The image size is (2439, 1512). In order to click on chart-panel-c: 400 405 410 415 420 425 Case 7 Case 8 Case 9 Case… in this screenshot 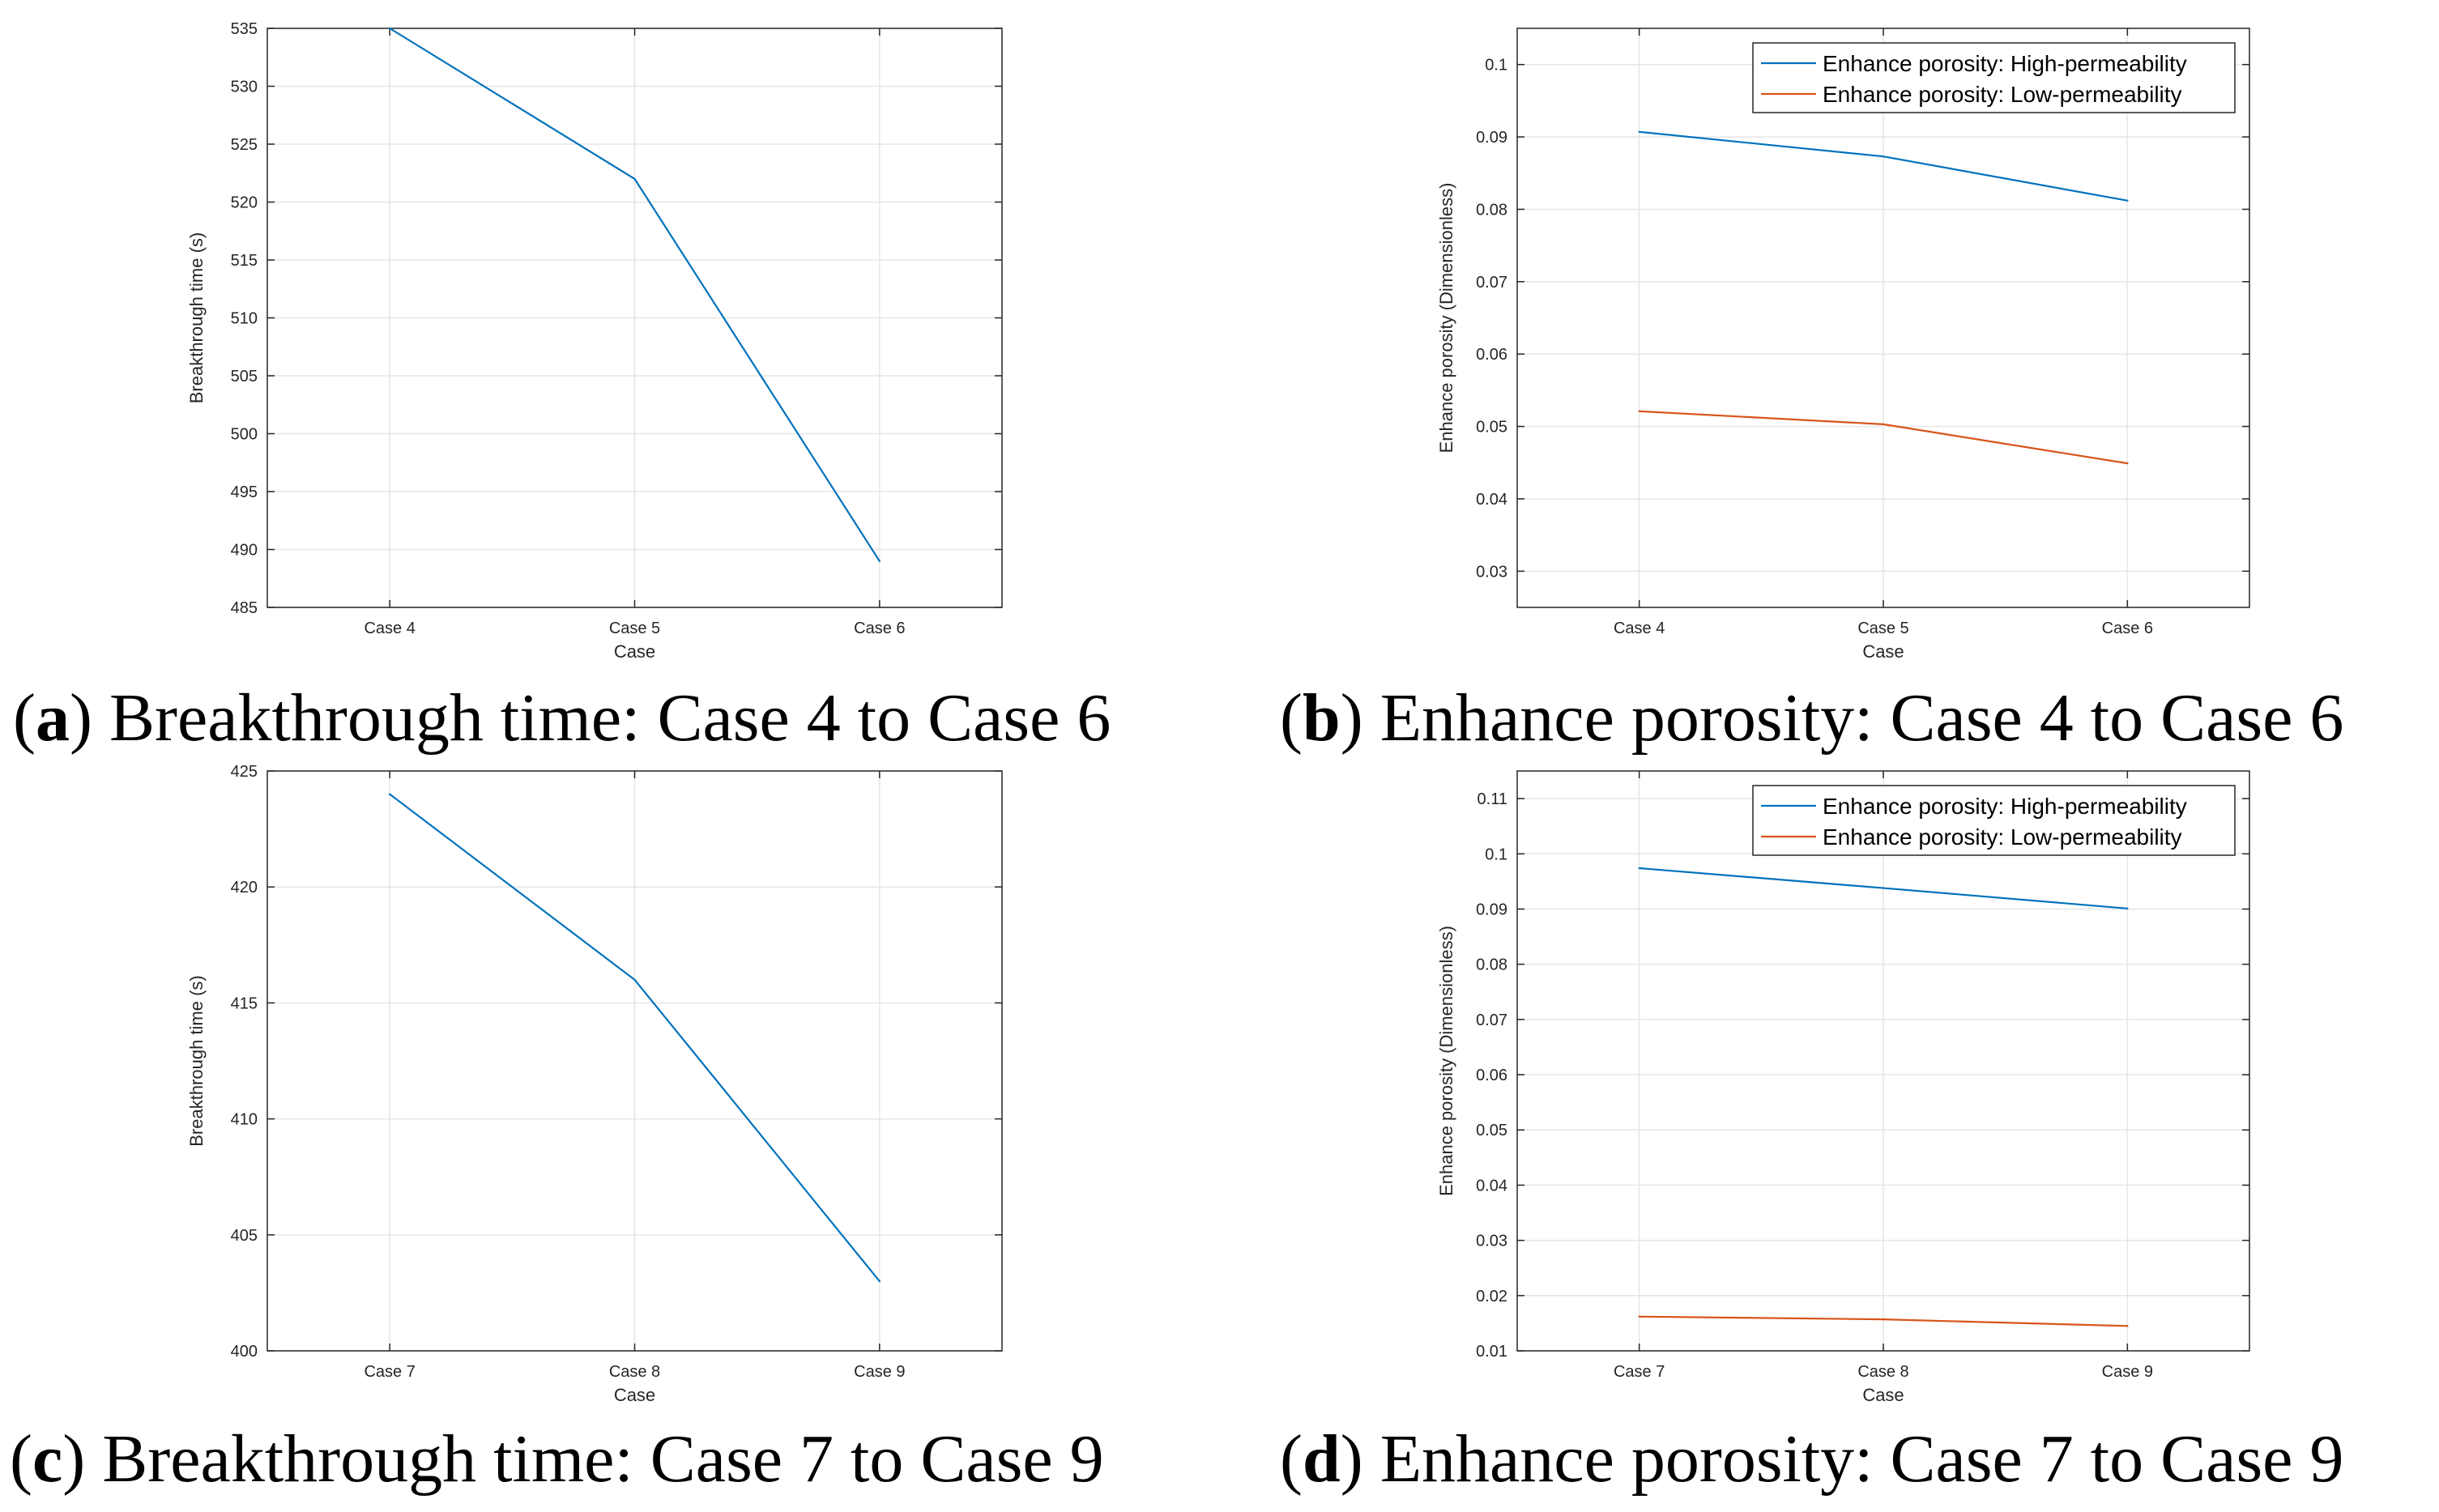, I will do `click(594, 1084)`.